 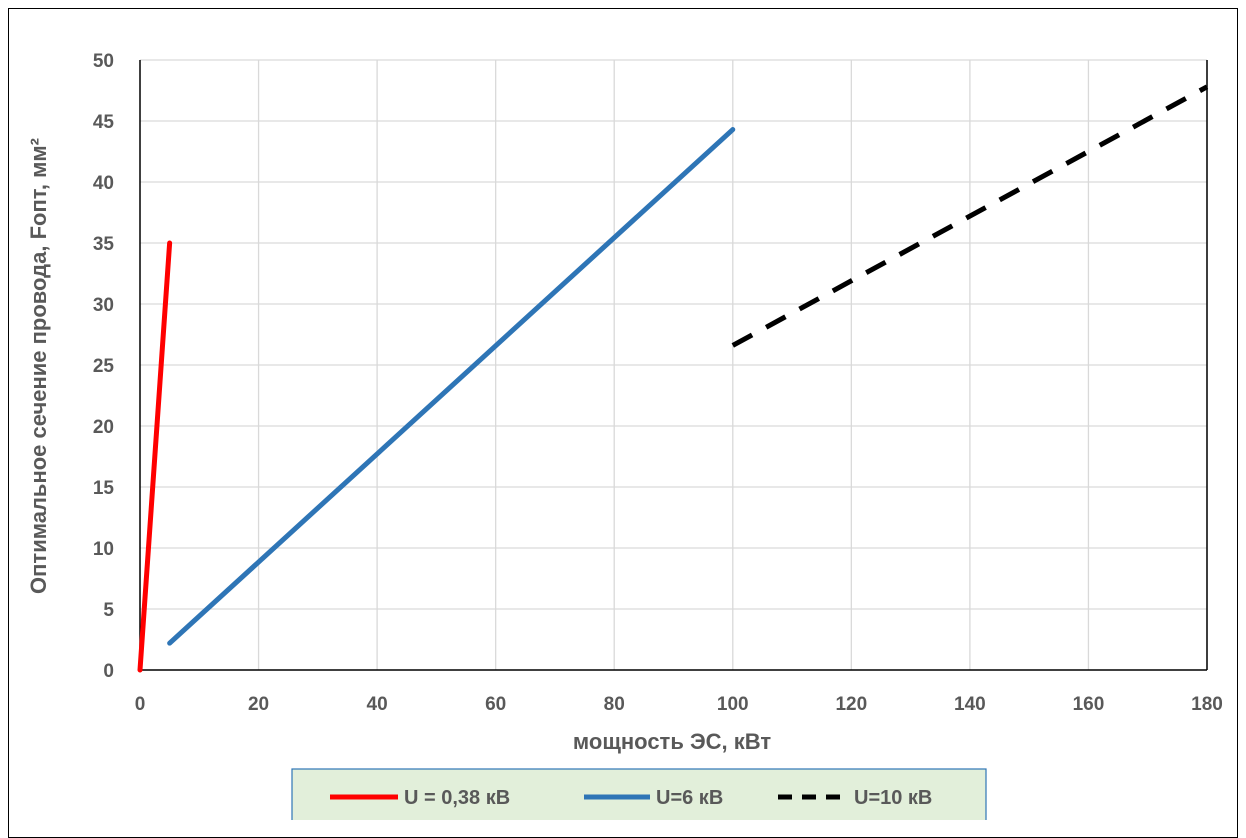 What do you see at coordinates (104, 366) in the screenshot?
I see `y-tick-label: 25` at bounding box center [104, 366].